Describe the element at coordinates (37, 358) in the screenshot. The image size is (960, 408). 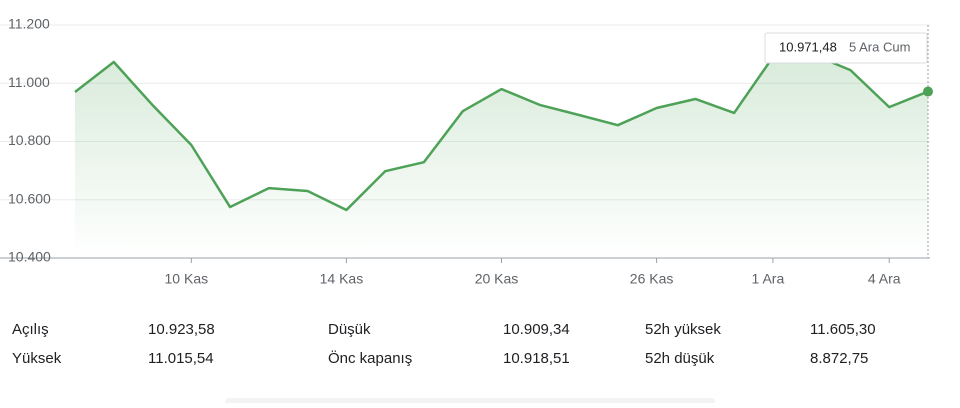
I see `stat-label: Yüksek` at that location.